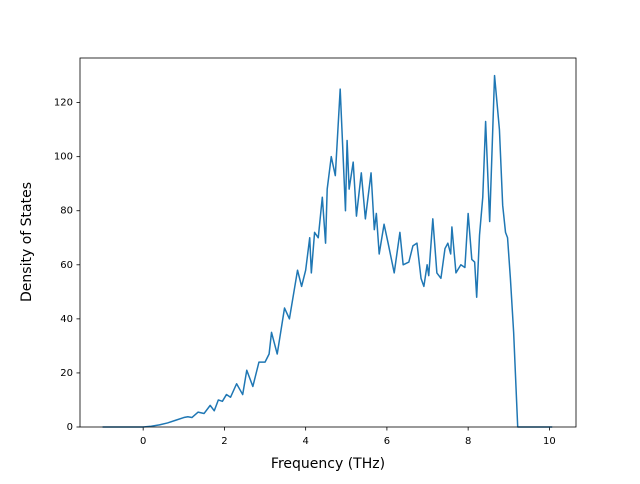 The image size is (640, 484). What do you see at coordinates (549, 441) in the screenshot?
I see `x-tick-label: 10` at bounding box center [549, 441].